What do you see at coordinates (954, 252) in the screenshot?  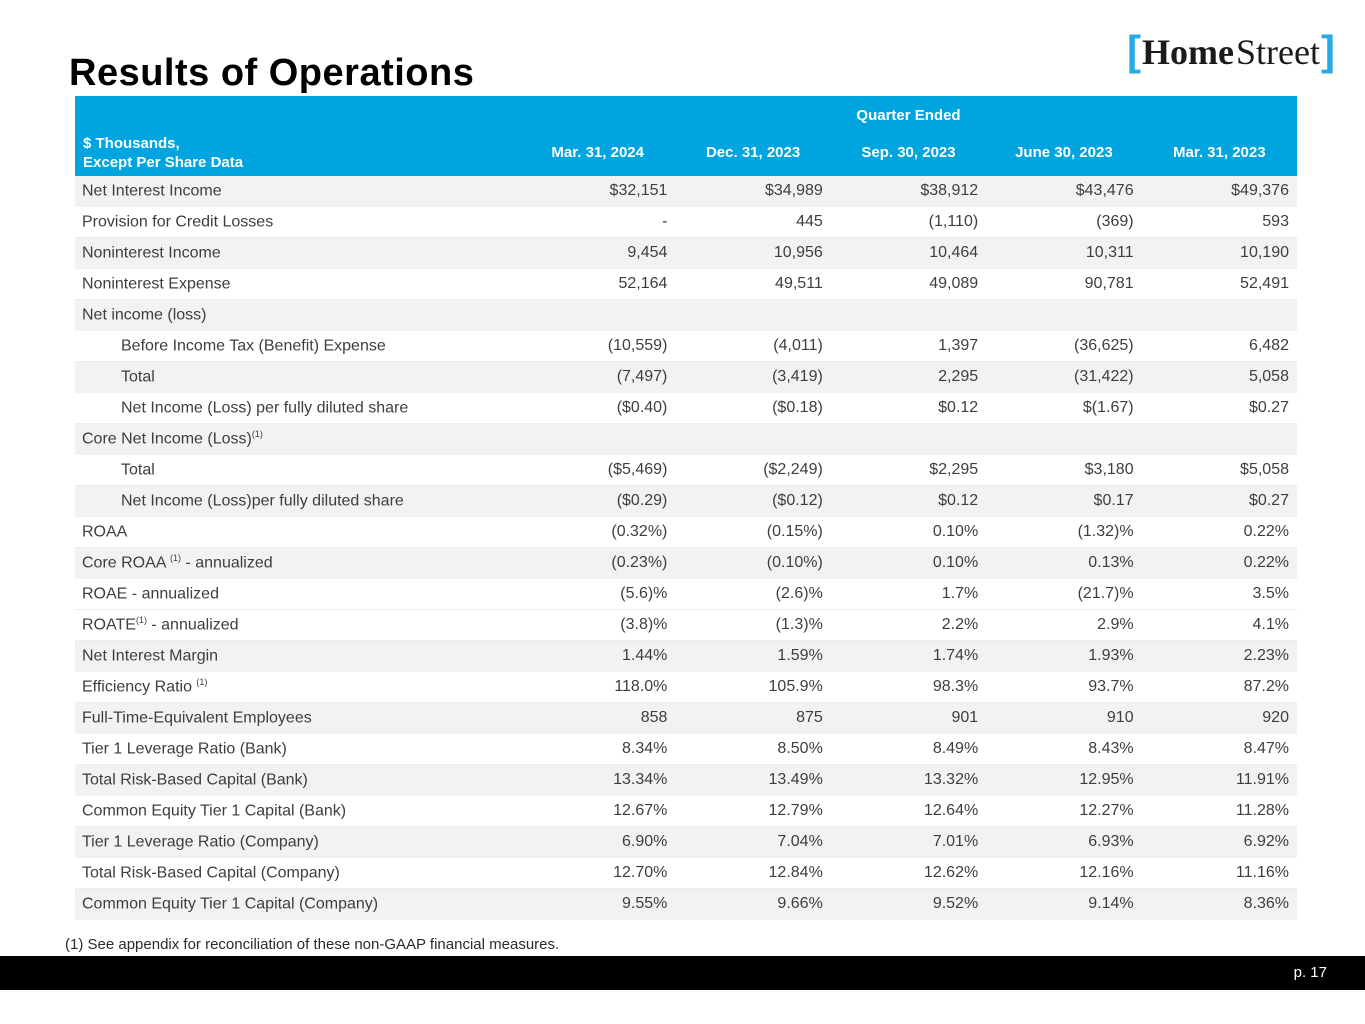 I see `row-value: 10,464` at bounding box center [954, 252].